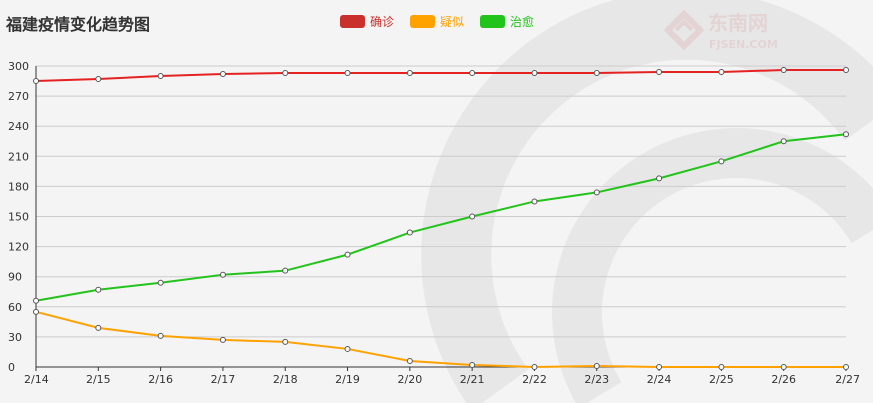  I want to click on x-tick-label: 2/24, so click(659, 379).